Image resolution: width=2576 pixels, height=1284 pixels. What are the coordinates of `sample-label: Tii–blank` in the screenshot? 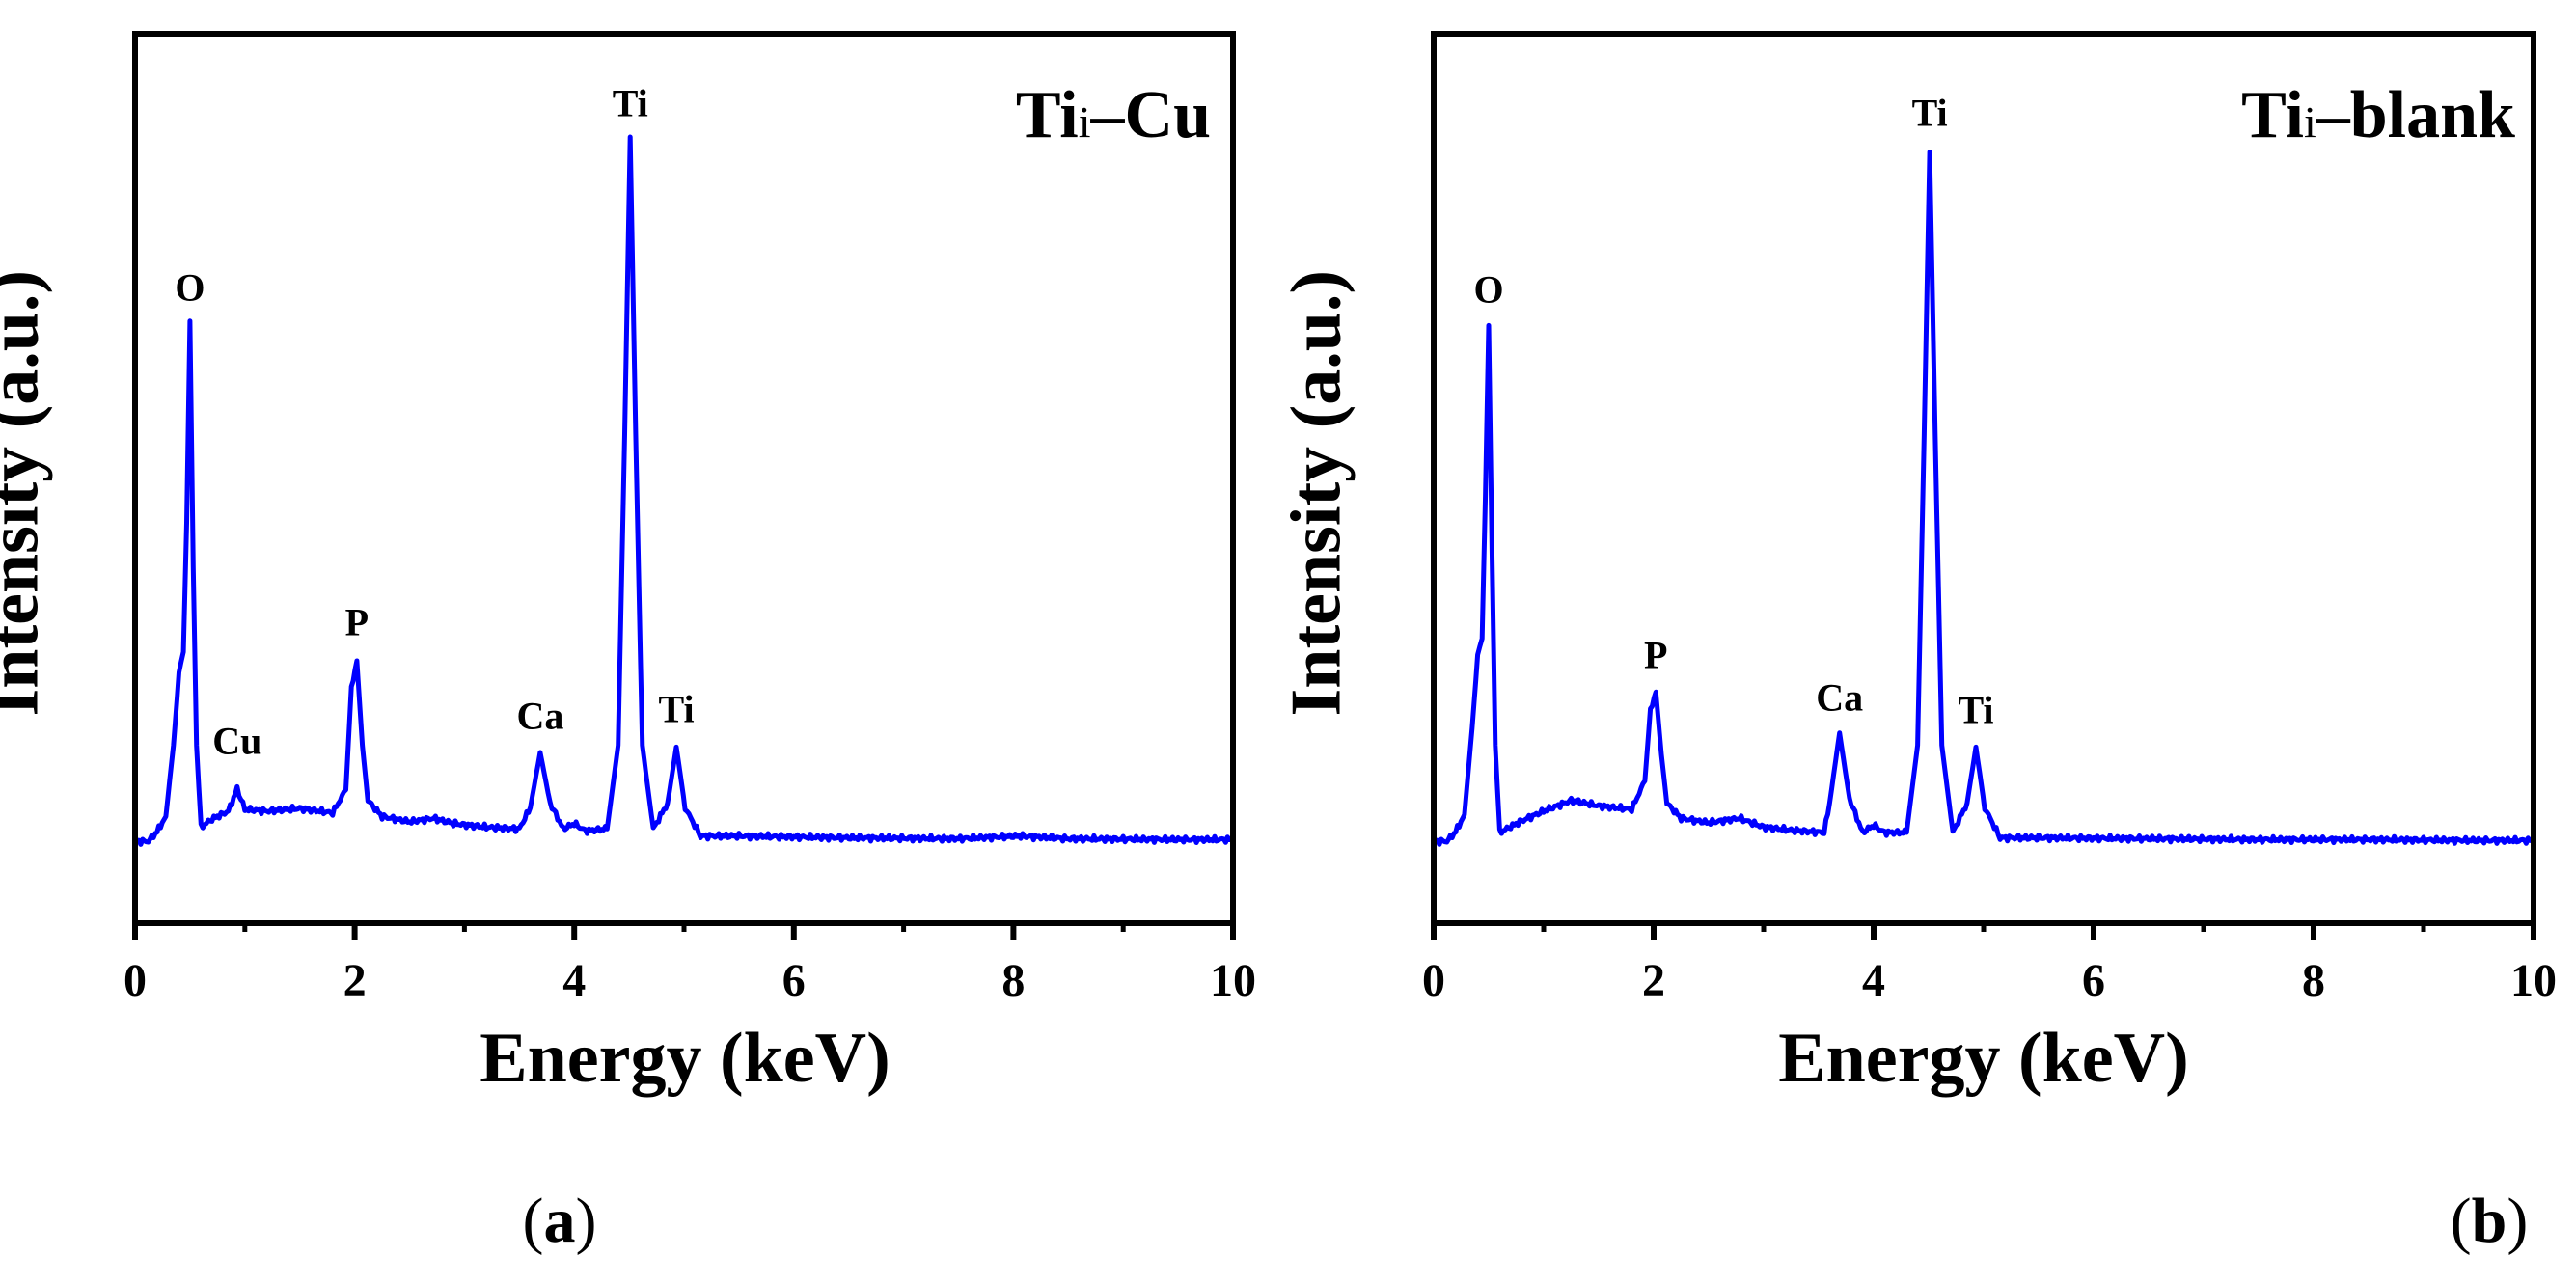 It's located at (2378, 115).